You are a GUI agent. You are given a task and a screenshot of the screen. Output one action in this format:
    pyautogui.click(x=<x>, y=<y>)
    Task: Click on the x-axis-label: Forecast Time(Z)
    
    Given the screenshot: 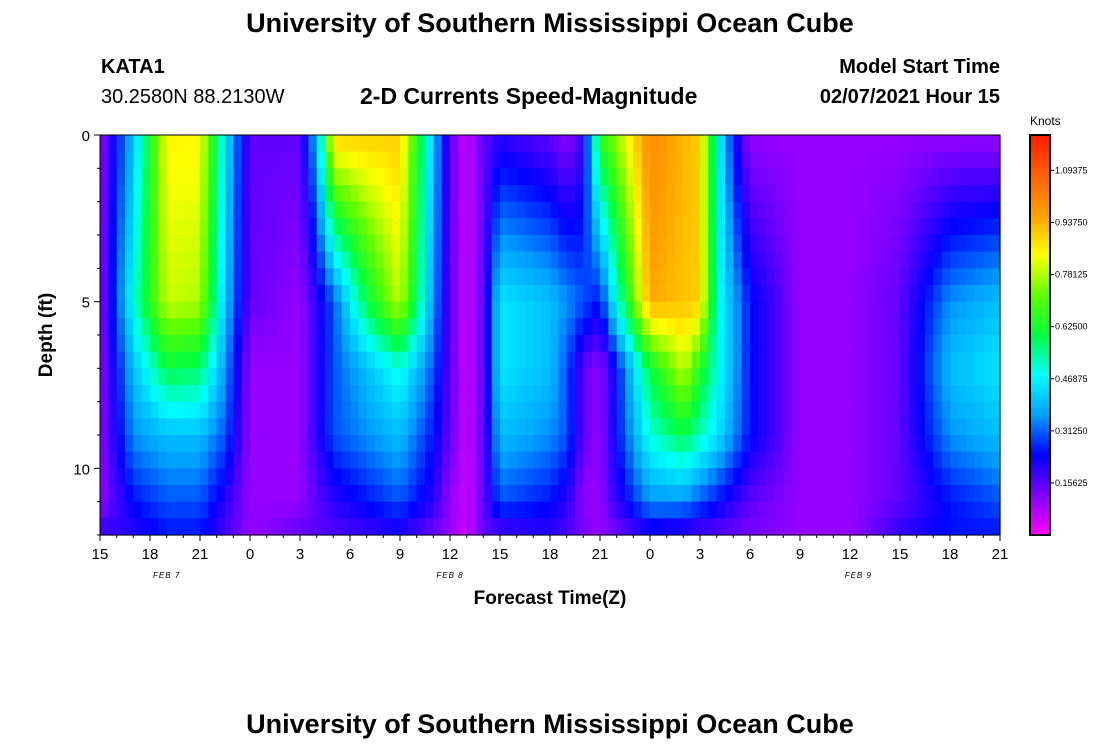 What is the action you would take?
    pyautogui.click(x=550, y=598)
    